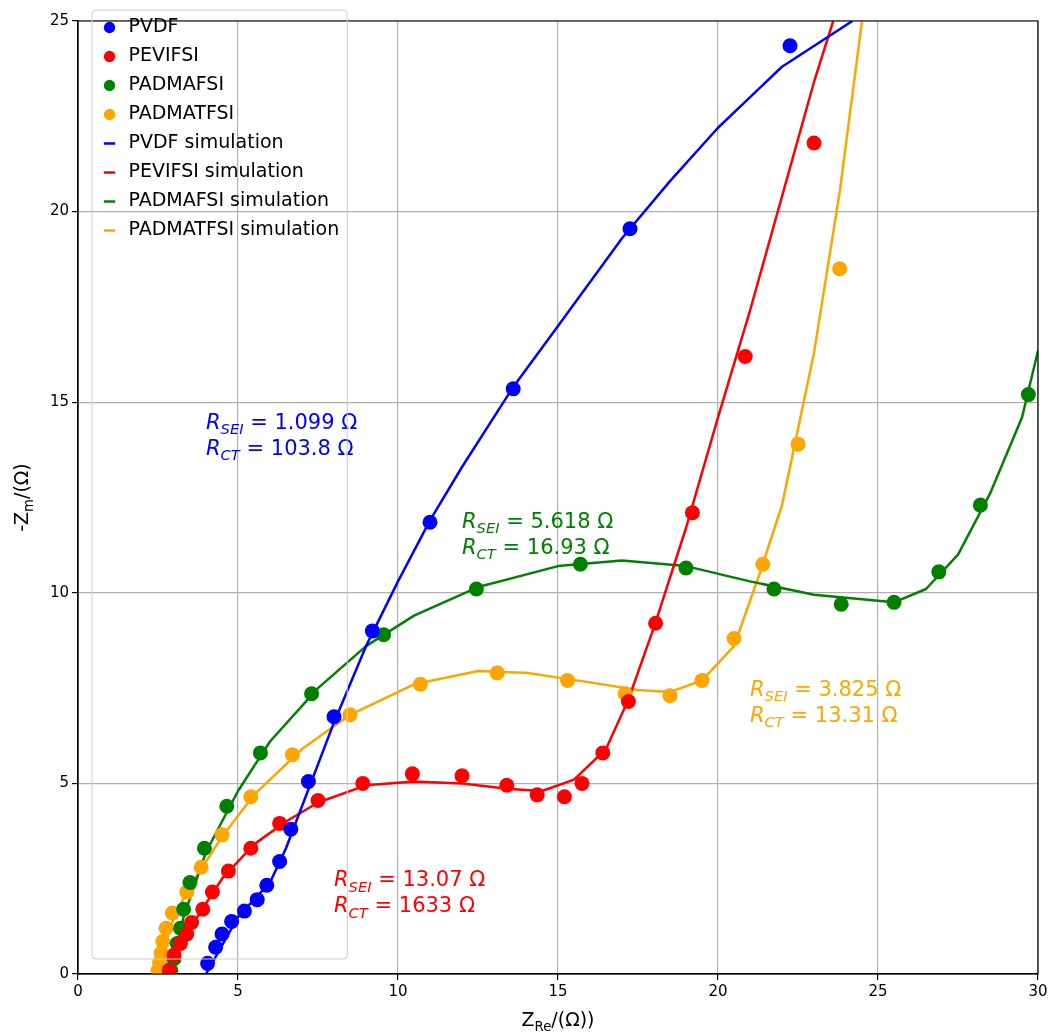 This screenshot has height=1034, width=1051. Describe the element at coordinates (64, 782) in the screenshot. I see `y-tick-label: 5` at that location.